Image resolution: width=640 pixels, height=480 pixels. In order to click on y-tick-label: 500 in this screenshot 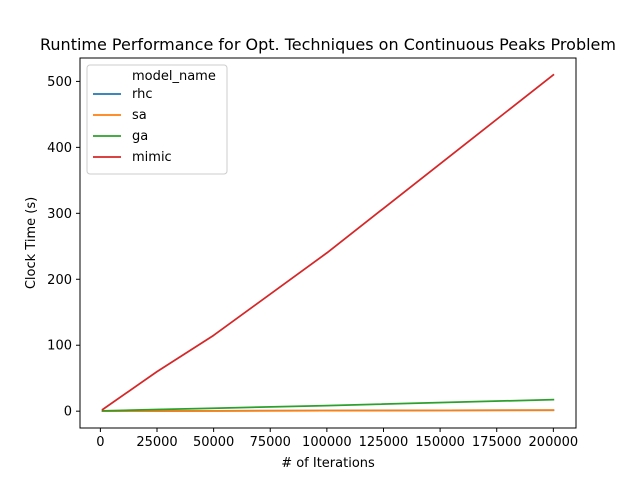, I will do `click(59, 82)`.